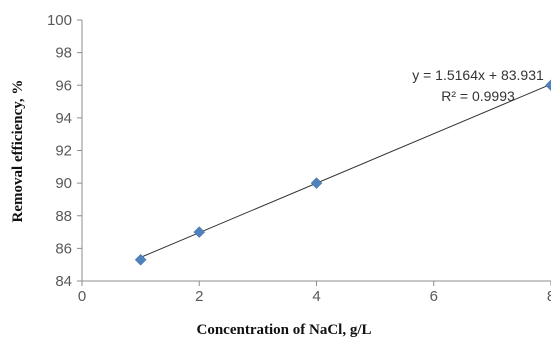  I want to click on r-squared-label: R² = 0.9993, so click(478, 96).